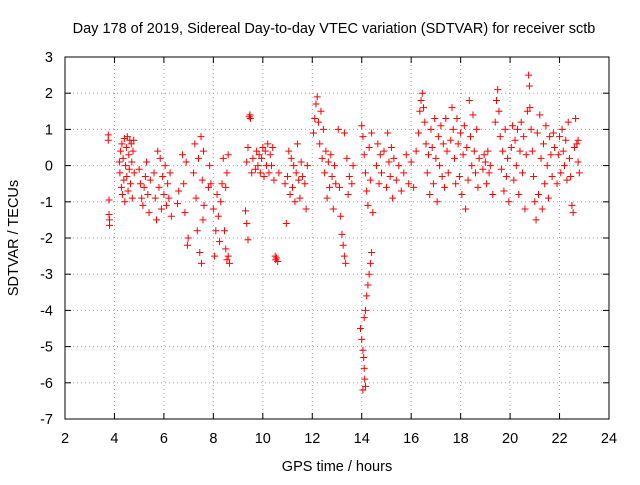 The image size is (640, 485). What do you see at coordinates (49, 130) in the screenshot?
I see `y-tick-label: 1` at bounding box center [49, 130].